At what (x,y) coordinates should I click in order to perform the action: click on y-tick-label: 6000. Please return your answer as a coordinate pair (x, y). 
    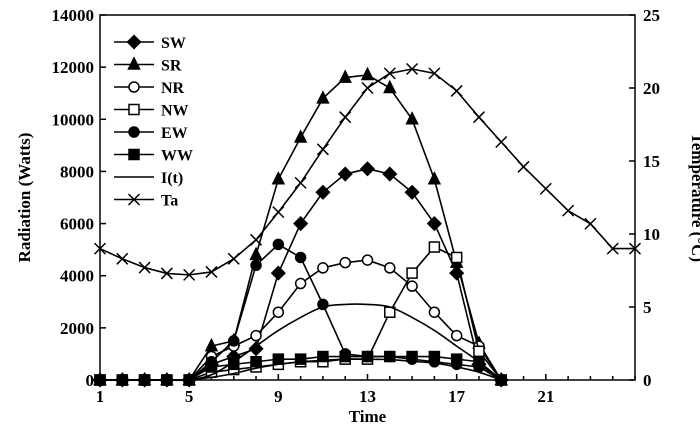
    Looking at the image, I should click on (77, 224).